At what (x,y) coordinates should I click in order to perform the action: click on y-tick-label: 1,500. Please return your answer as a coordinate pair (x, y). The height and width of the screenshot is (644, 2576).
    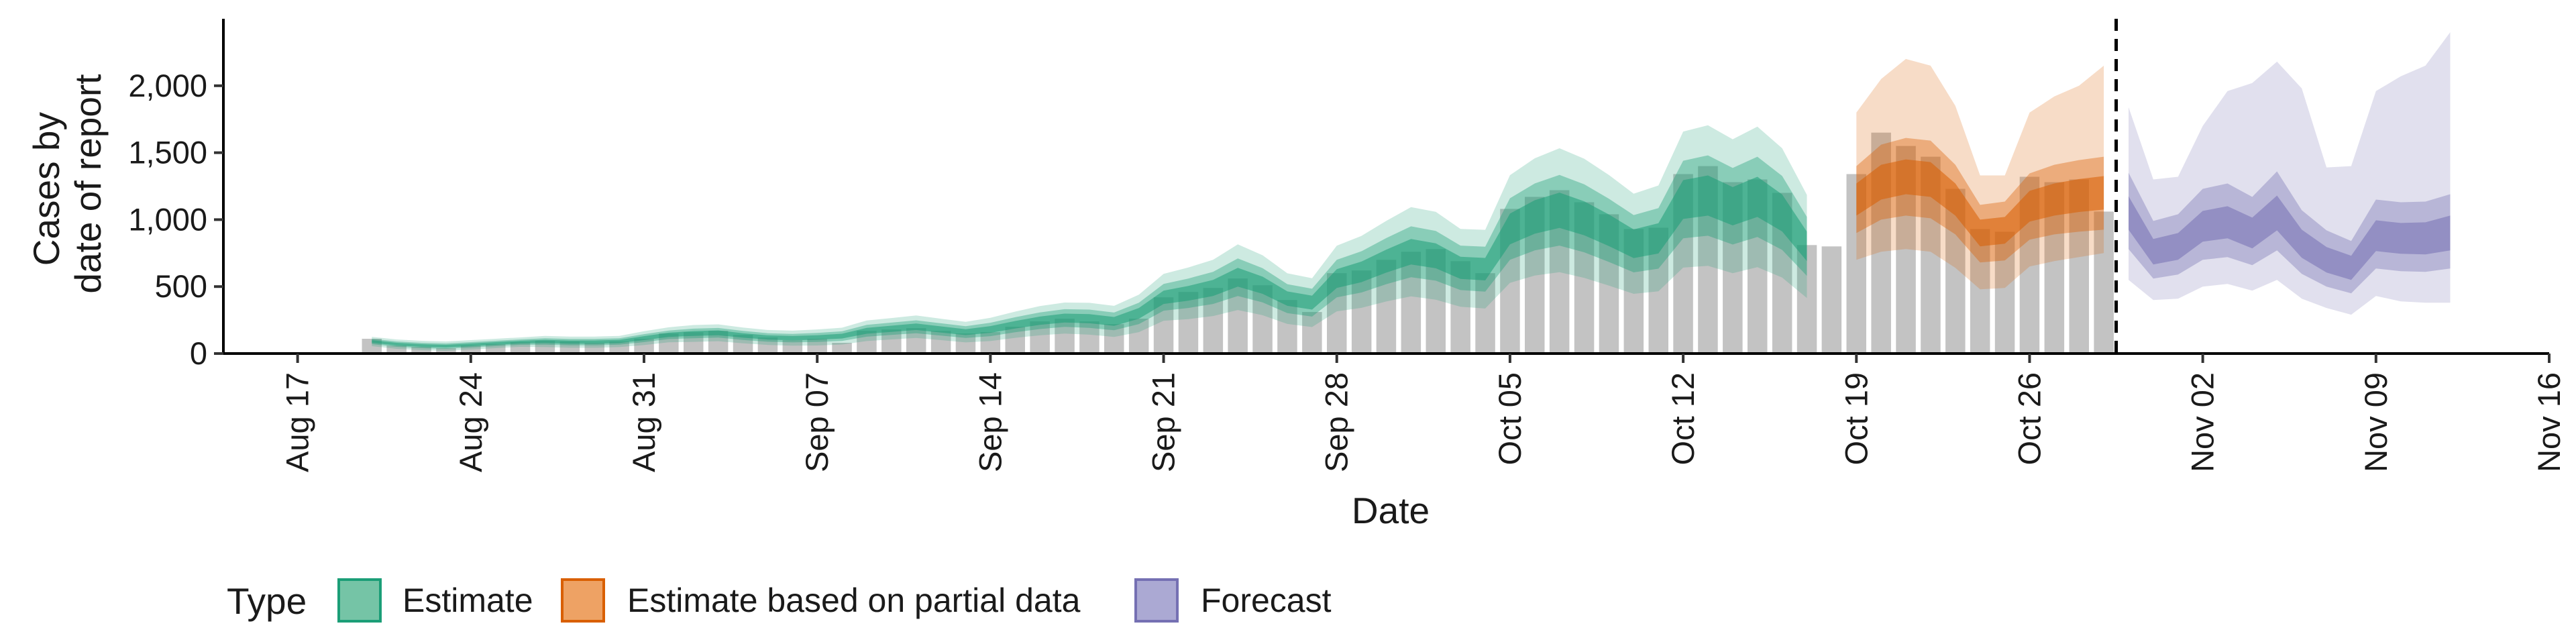
    Looking at the image, I should click on (167, 152).